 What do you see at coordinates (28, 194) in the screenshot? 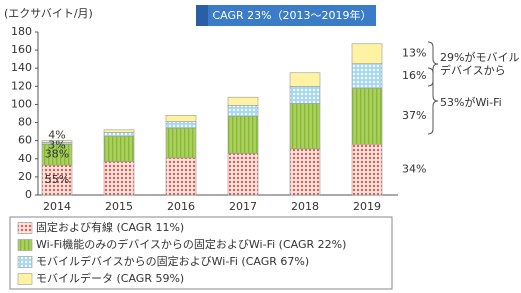
I see `y-tick-label: 0` at bounding box center [28, 194].